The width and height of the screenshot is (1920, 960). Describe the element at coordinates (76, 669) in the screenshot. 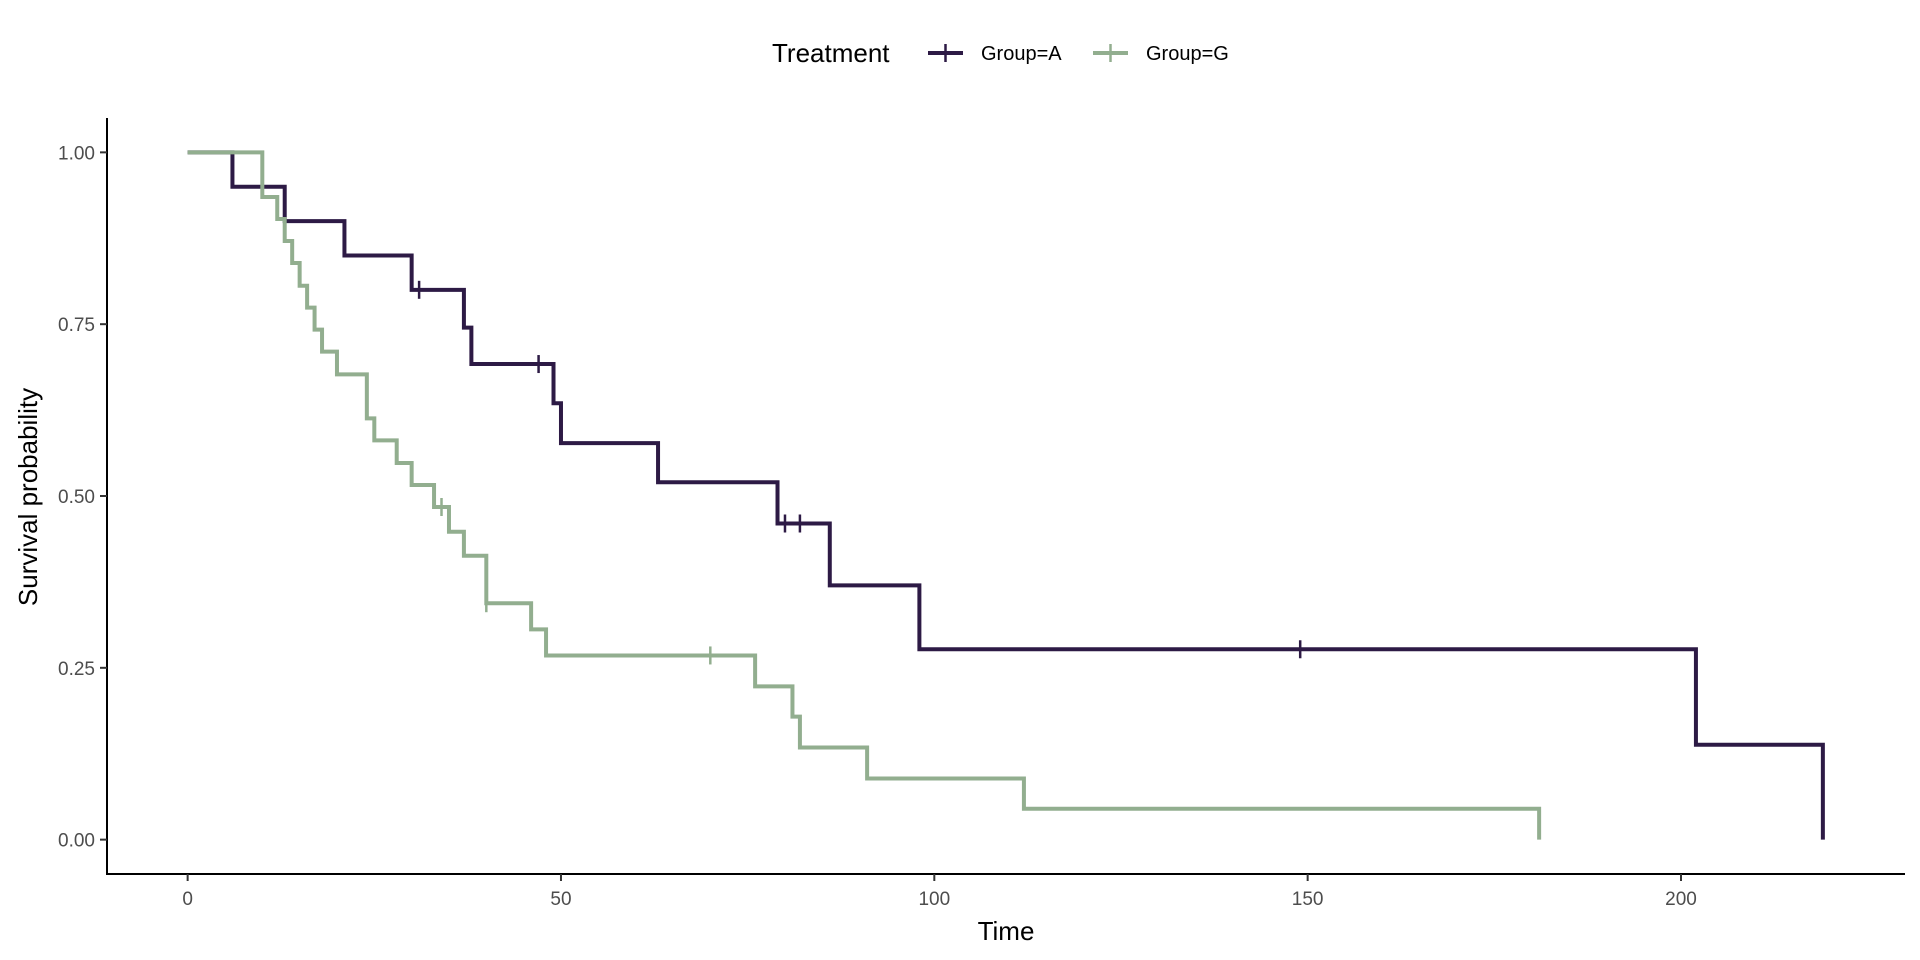

I see `y-tick-label: 0.25` at that location.